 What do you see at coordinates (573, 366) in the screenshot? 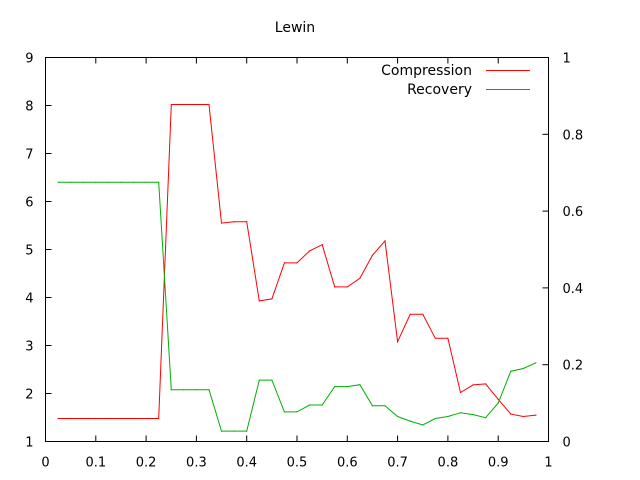
I see `y2-tick-label: 0.2` at bounding box center [573, 366].